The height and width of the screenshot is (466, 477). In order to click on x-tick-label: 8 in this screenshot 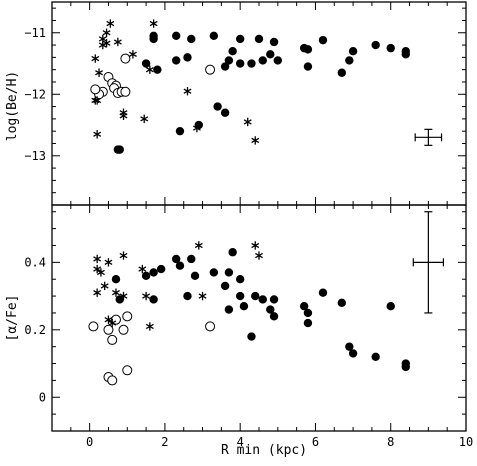, I will do `click(390, 442)`.